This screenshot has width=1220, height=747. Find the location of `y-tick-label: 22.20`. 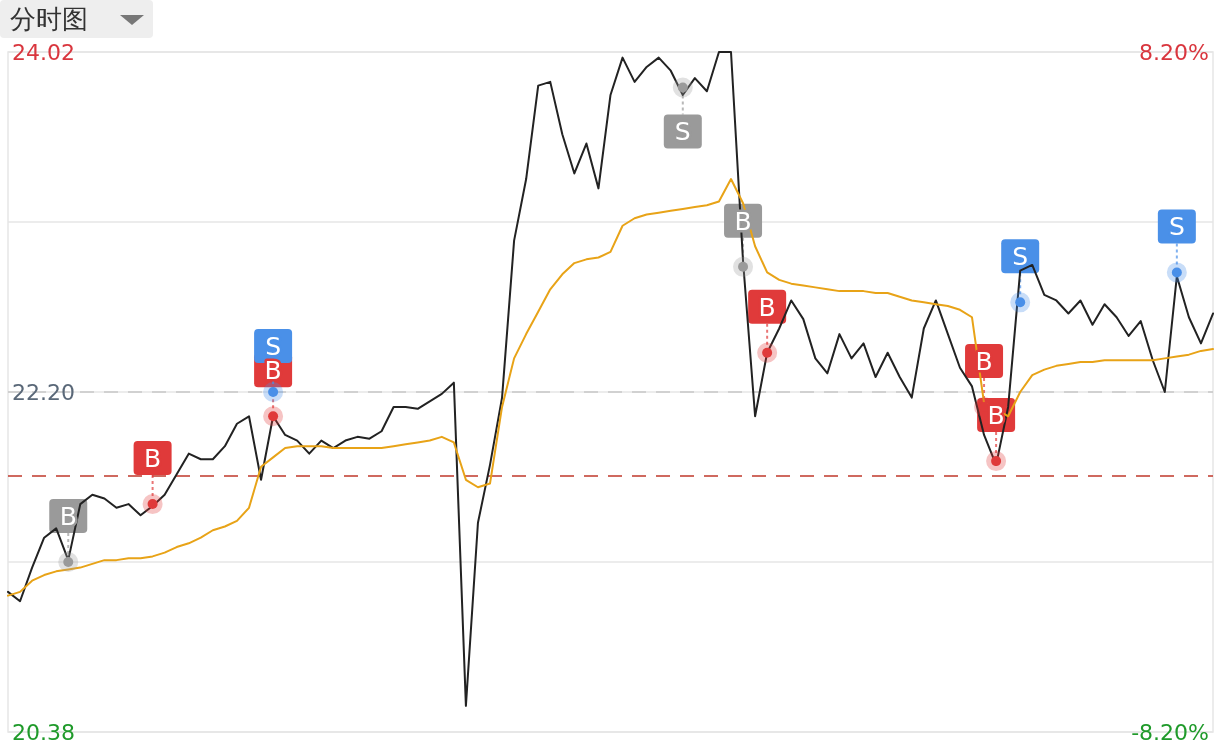

y-tick-label: 22.20 is located at coordinates (43, 392).